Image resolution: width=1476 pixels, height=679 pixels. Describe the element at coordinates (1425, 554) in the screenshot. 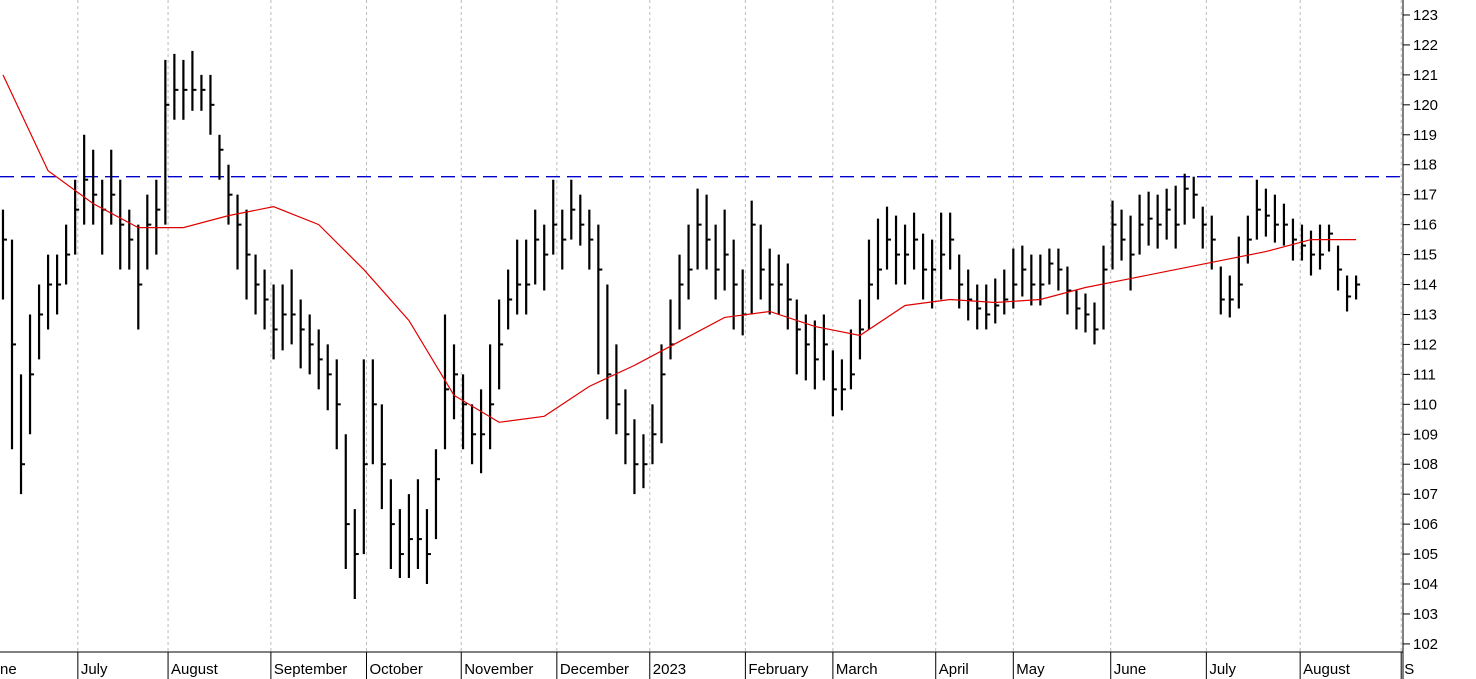

I see `y-tick-label: 105` at that location.